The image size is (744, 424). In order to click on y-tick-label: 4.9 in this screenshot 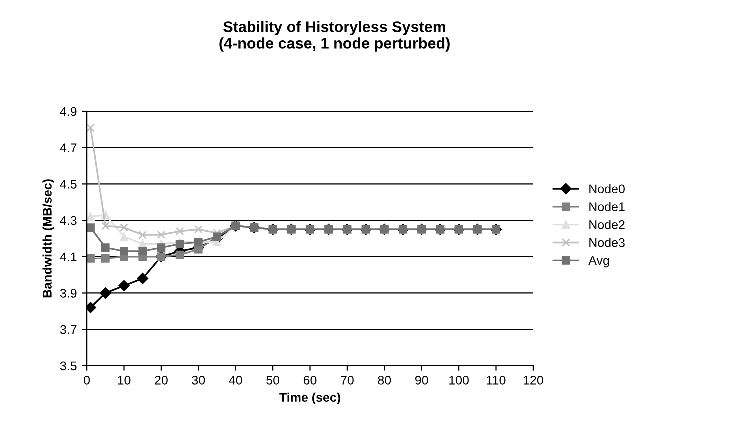, I will do `click(68, 111)`.